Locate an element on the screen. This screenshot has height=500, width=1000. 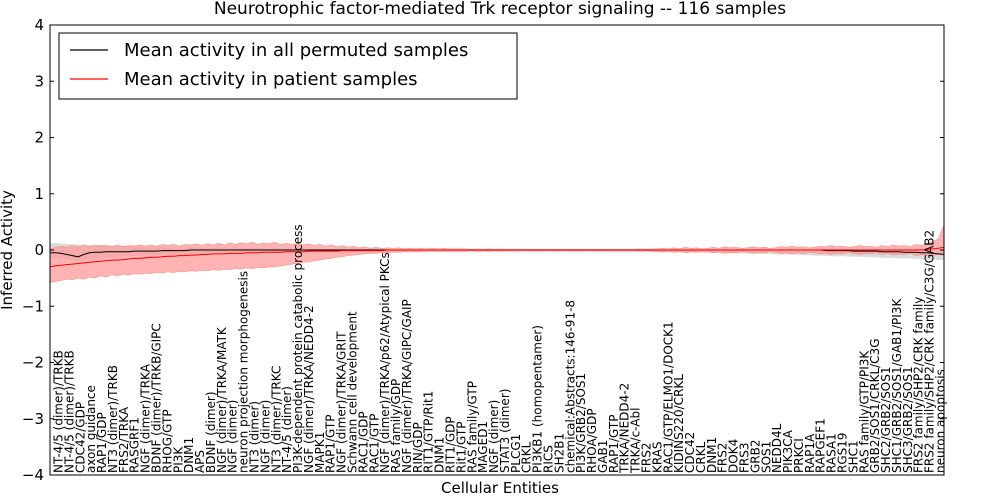
x-tick-label: PLCG1 is located at coordinates (516, 453).